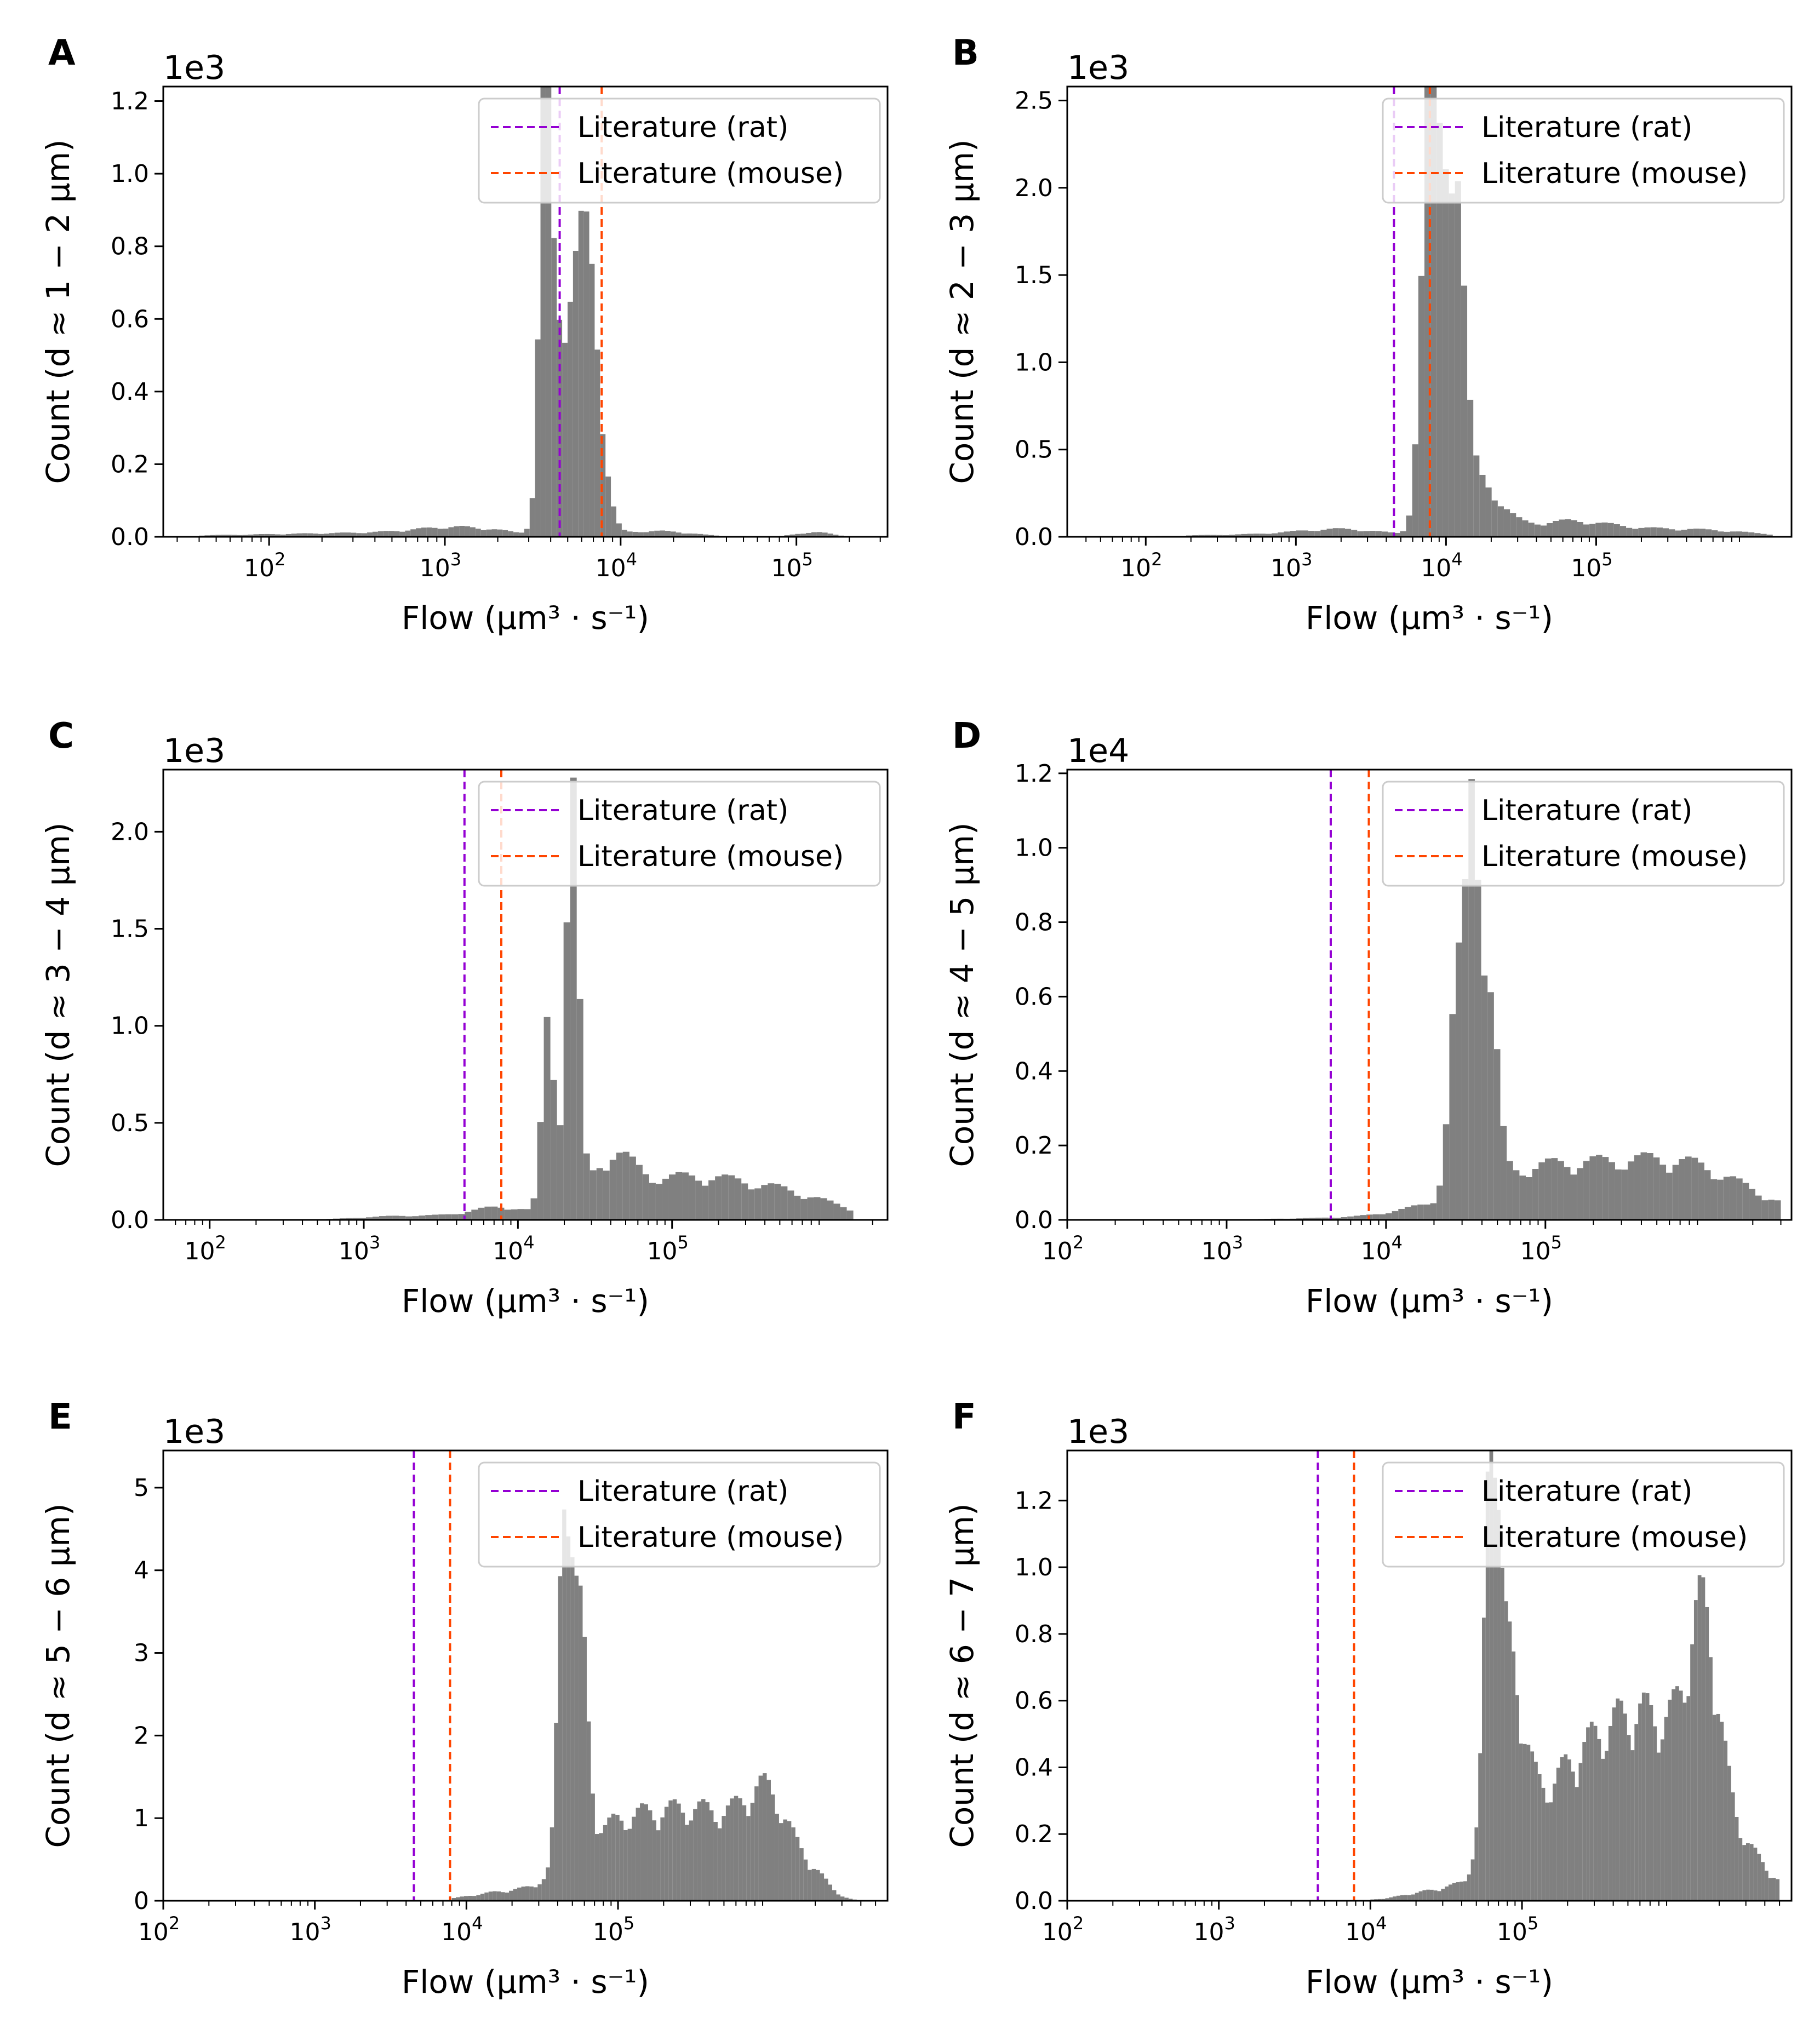  What do you see at coordinates (528, 559) in the screenshot?
I see `x-axis-ticks: 10² 10³ 10⁴ 10⁵` at bounding box center [528, 559].